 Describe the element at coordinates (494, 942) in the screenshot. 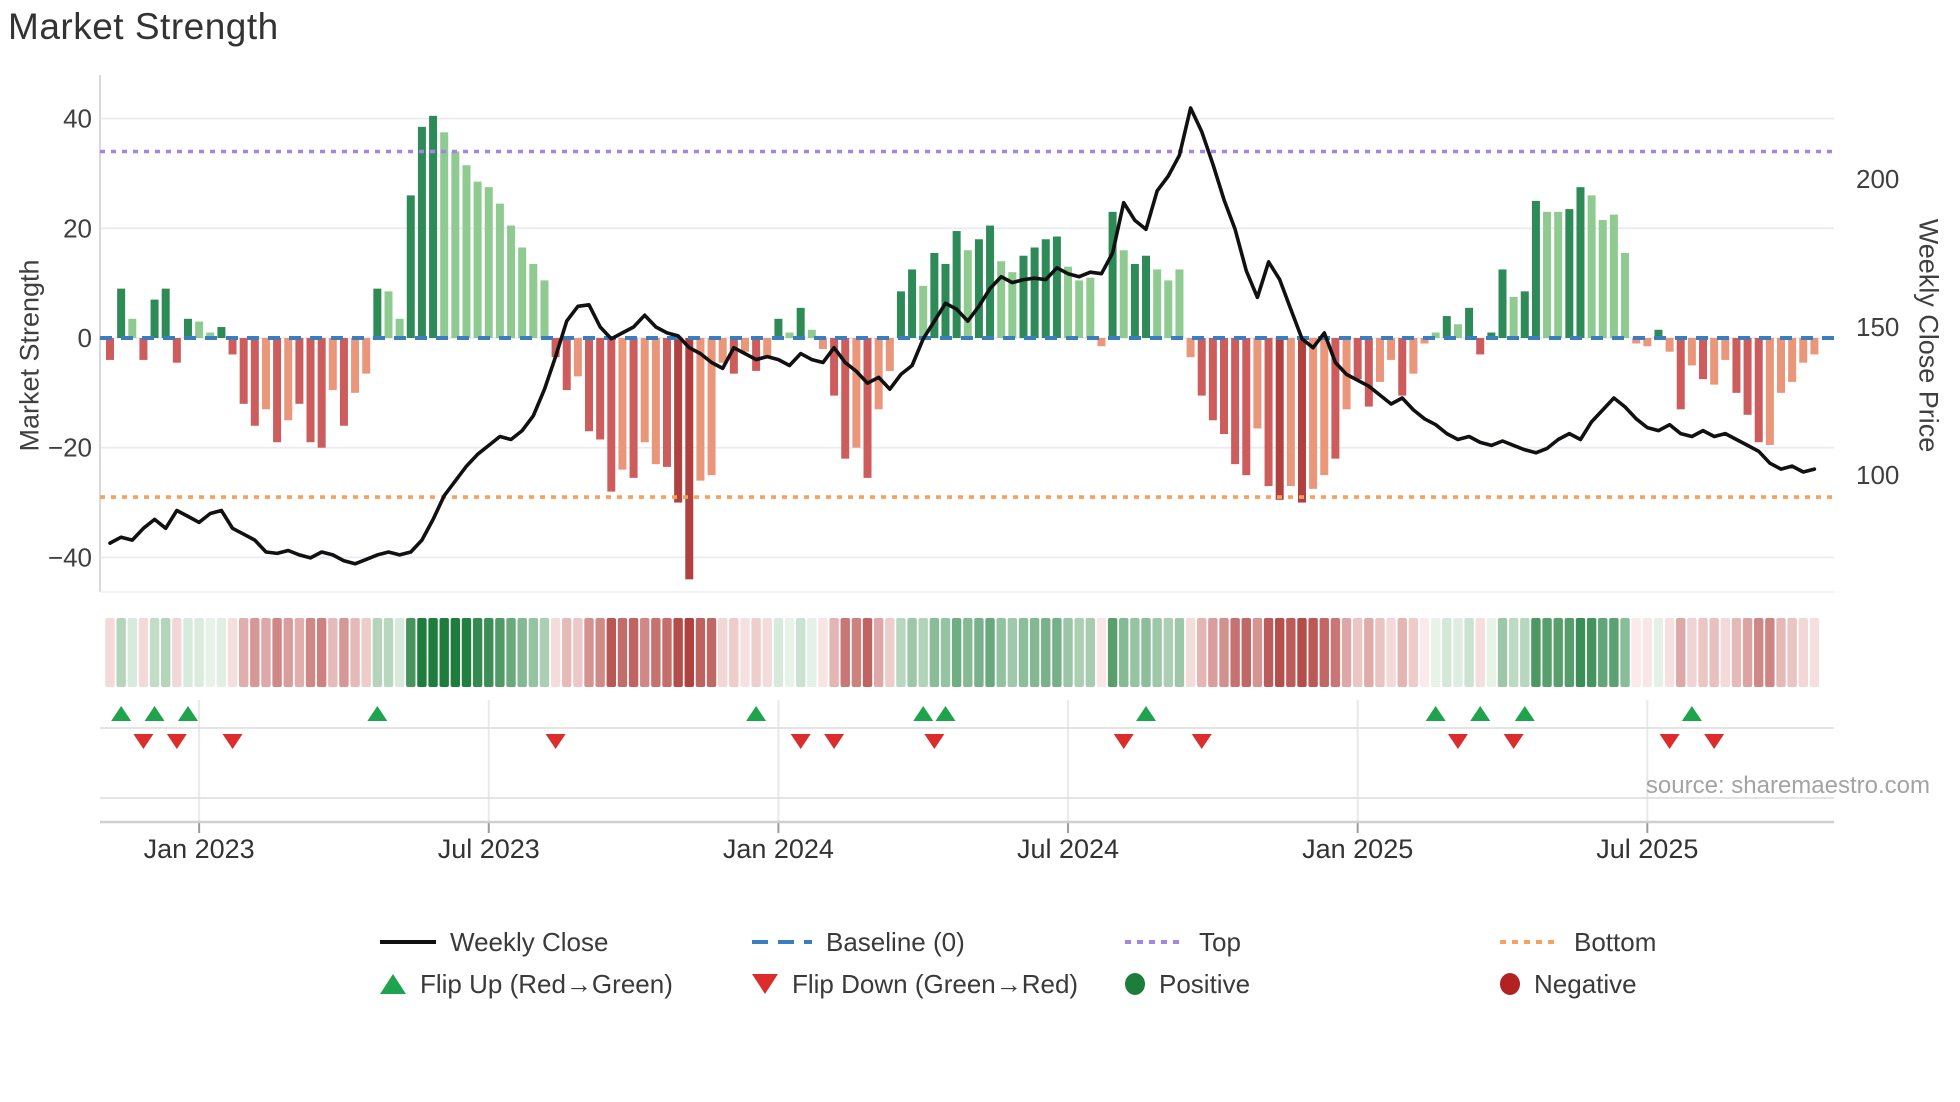

I see `legend-item-weekly-close: Weekly Close` at that location.